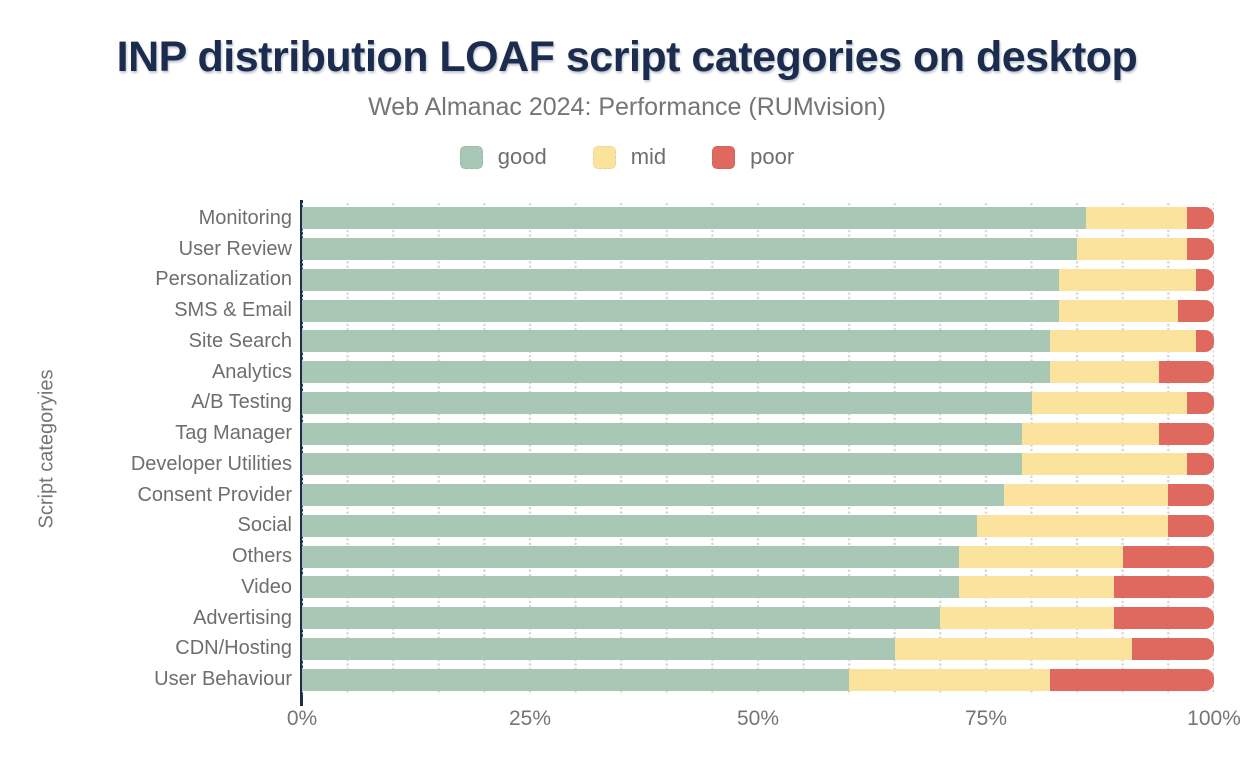  What do you see at coordinates (598, 648) in the screenshot?
I see `bar-segment-good-cdn-hosting` at bounding box center [598, 648].